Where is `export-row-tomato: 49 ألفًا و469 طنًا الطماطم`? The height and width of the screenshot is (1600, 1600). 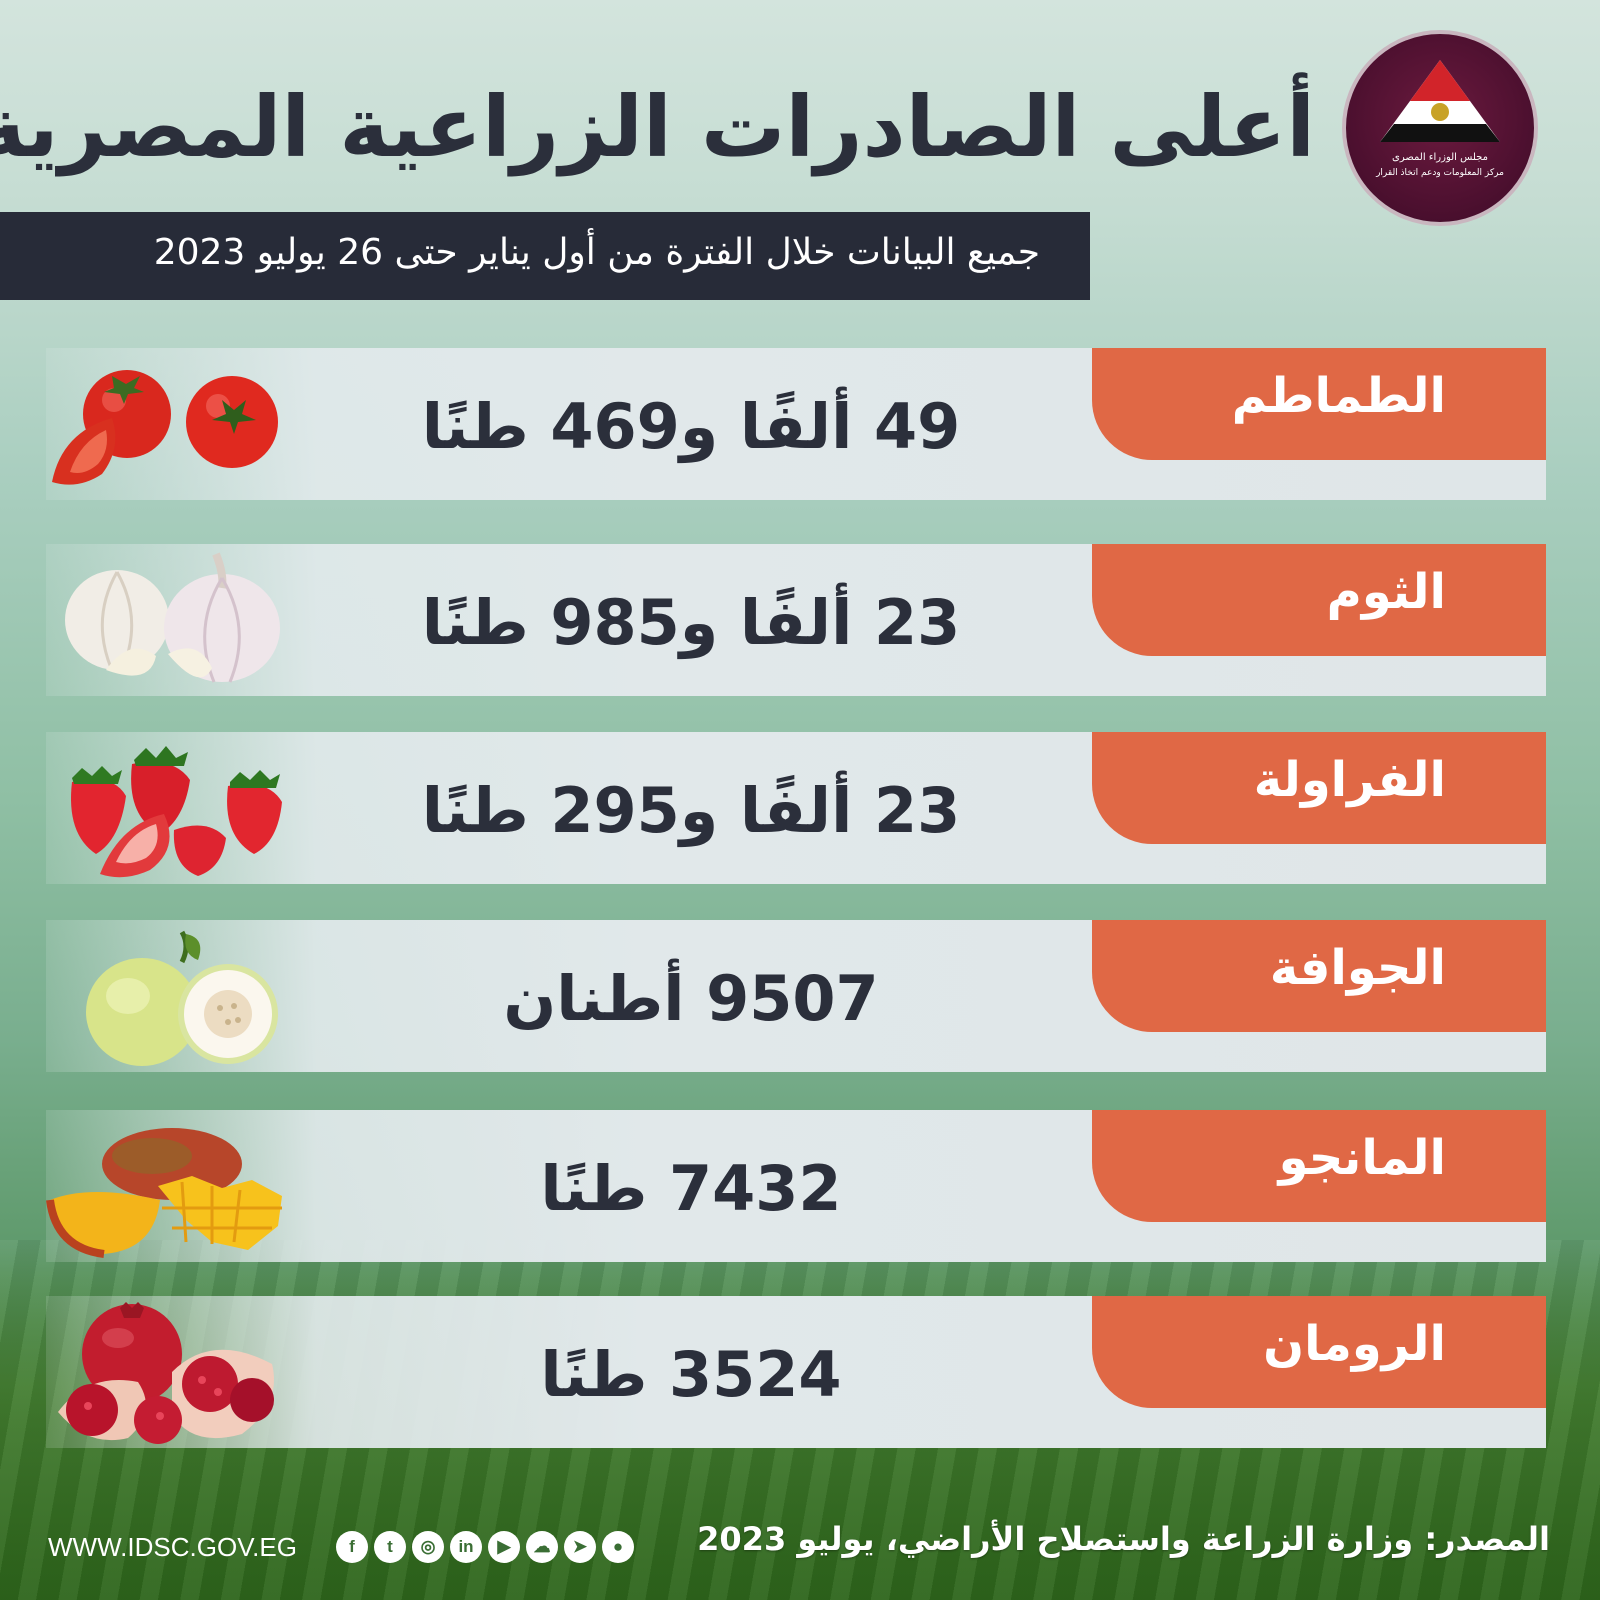 export-row-tomato: 49 ألفًا و469 طنًا الطماطم is located at coordinates (796, 424).